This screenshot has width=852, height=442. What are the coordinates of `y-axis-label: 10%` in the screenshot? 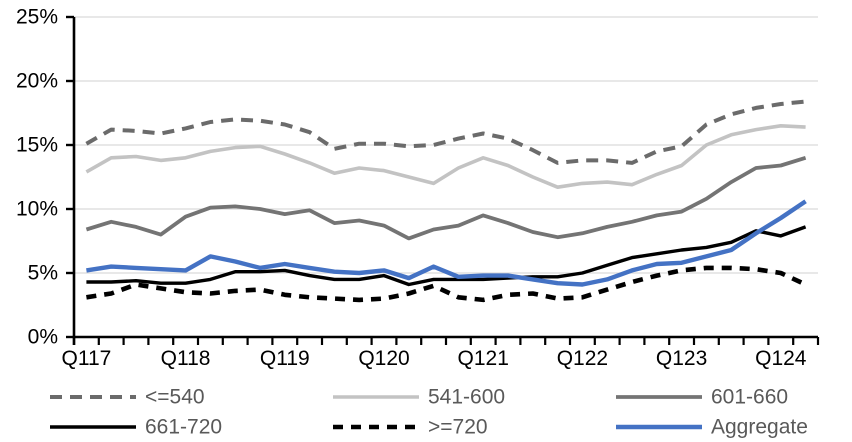 It's located at (37, 209).